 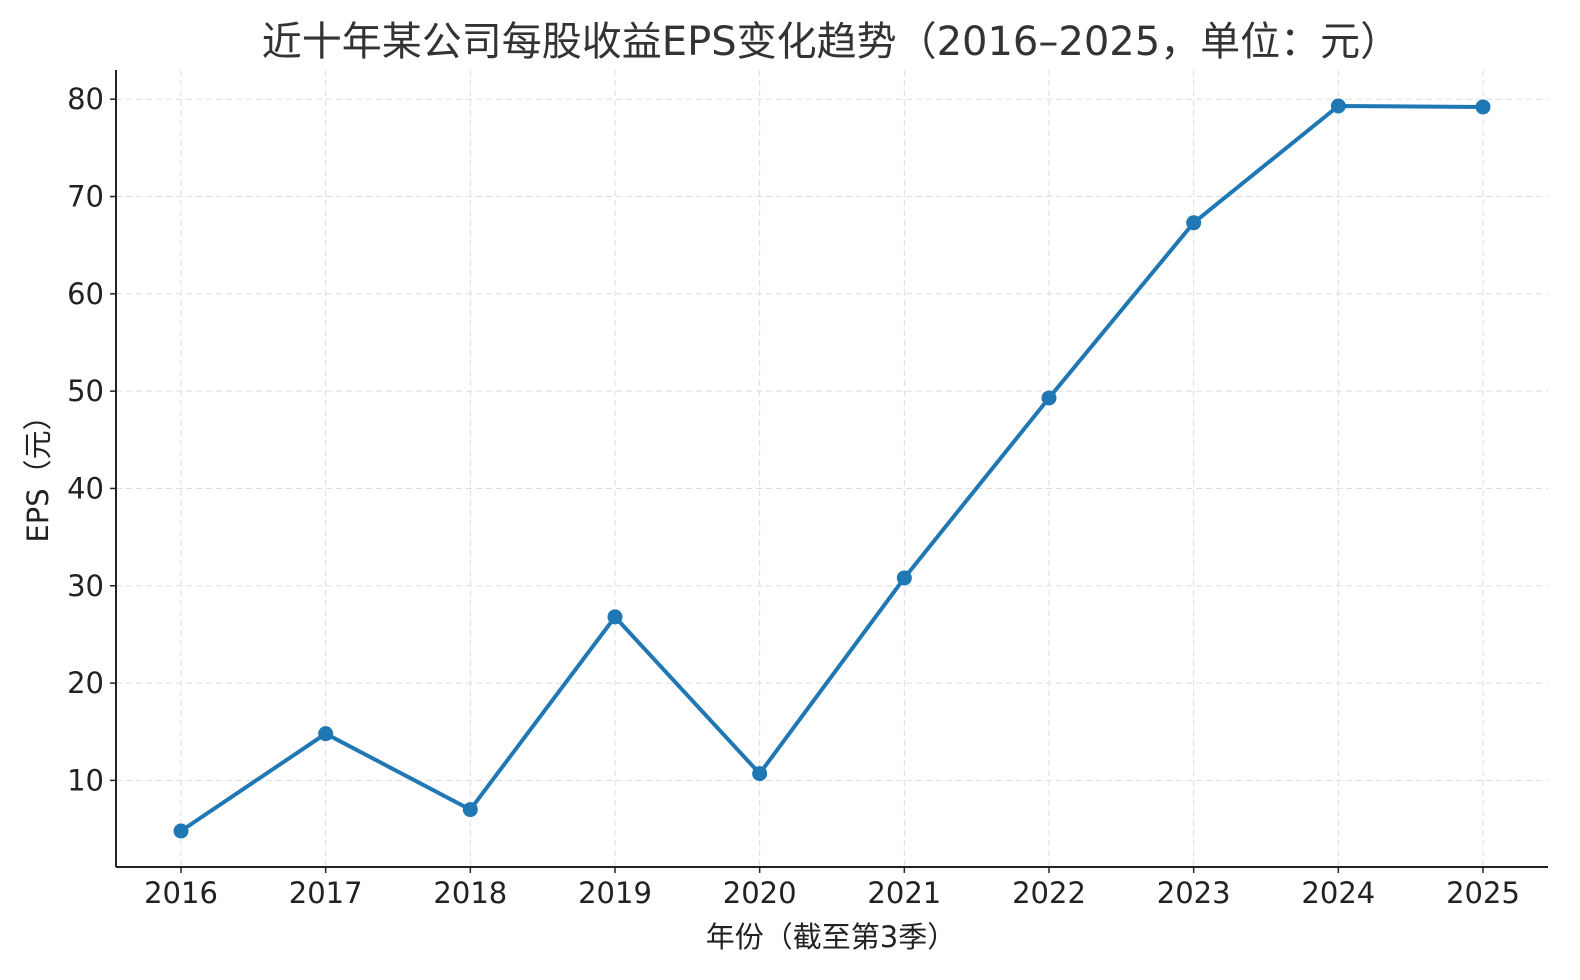 What do you see at coordinates (615, 893) in the screenshot?
I see `x-tick-label: 2019` at bounding box center [615, 893].